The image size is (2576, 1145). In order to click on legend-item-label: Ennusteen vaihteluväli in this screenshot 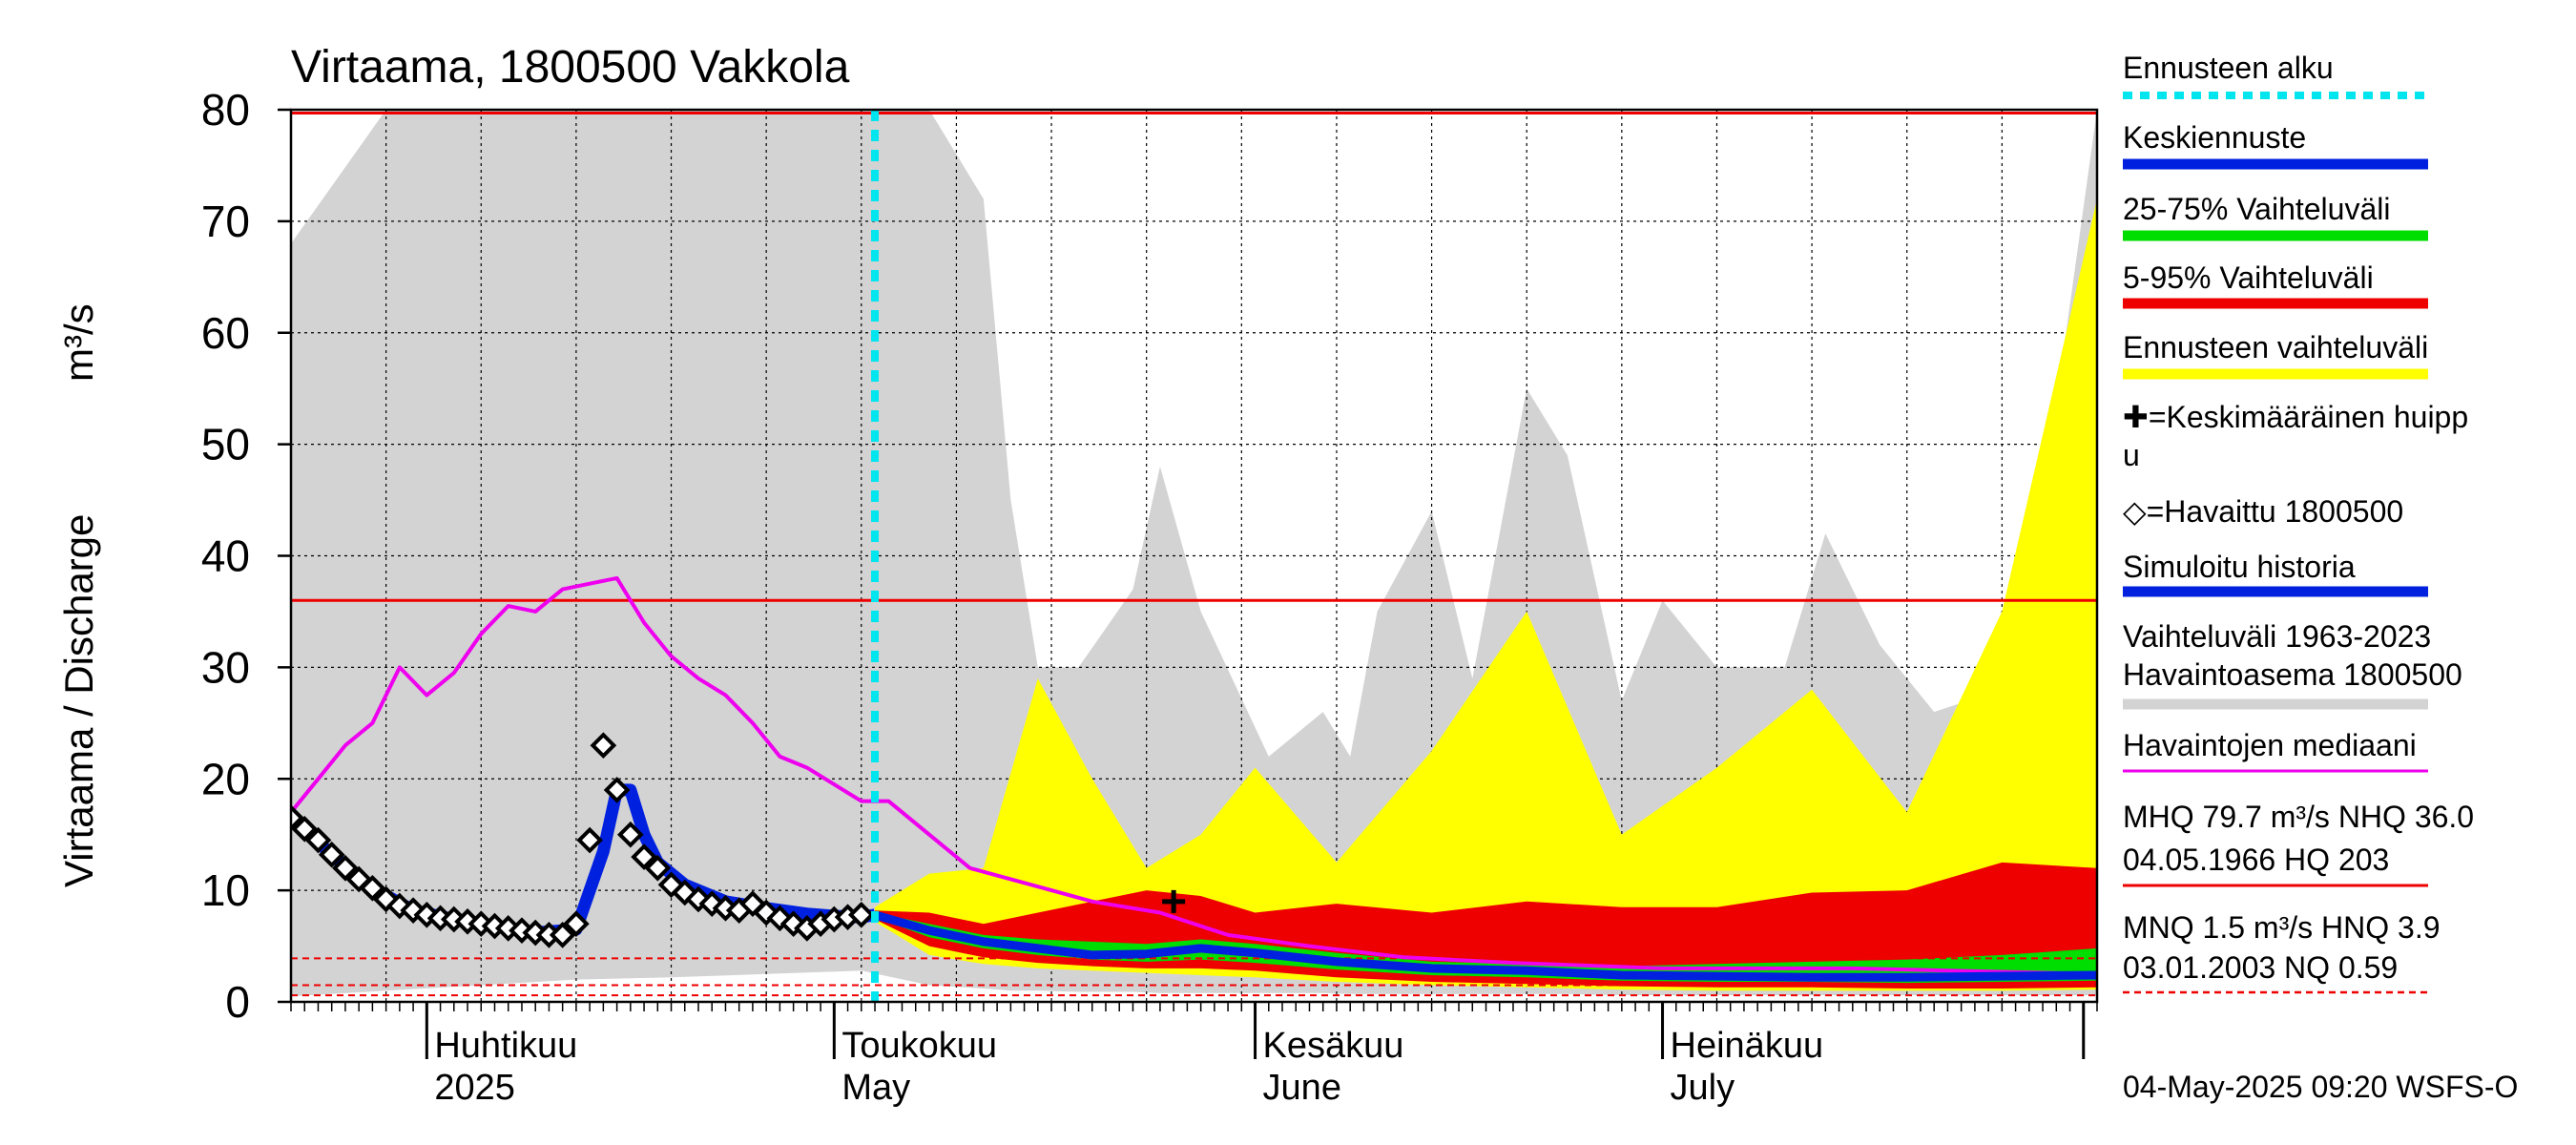, I will do `click(2275, 347)`.